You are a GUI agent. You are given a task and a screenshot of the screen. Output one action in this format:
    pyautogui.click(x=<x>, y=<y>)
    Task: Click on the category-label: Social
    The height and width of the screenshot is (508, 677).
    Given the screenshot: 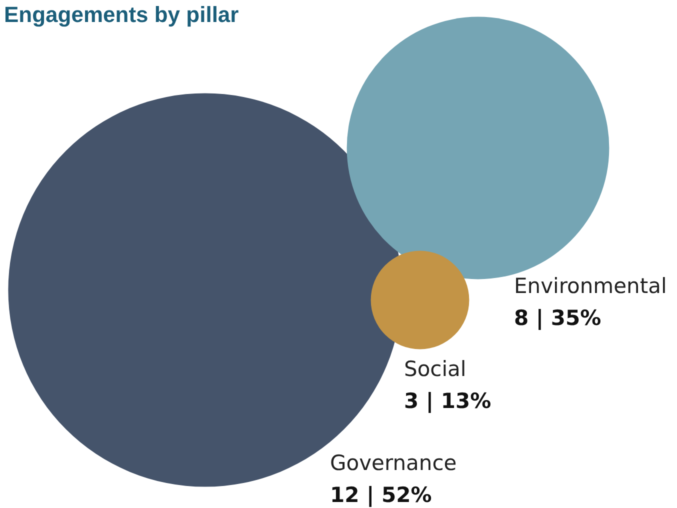 What is the action you would take?
    pyautogui.click(x=435, y=369)
    